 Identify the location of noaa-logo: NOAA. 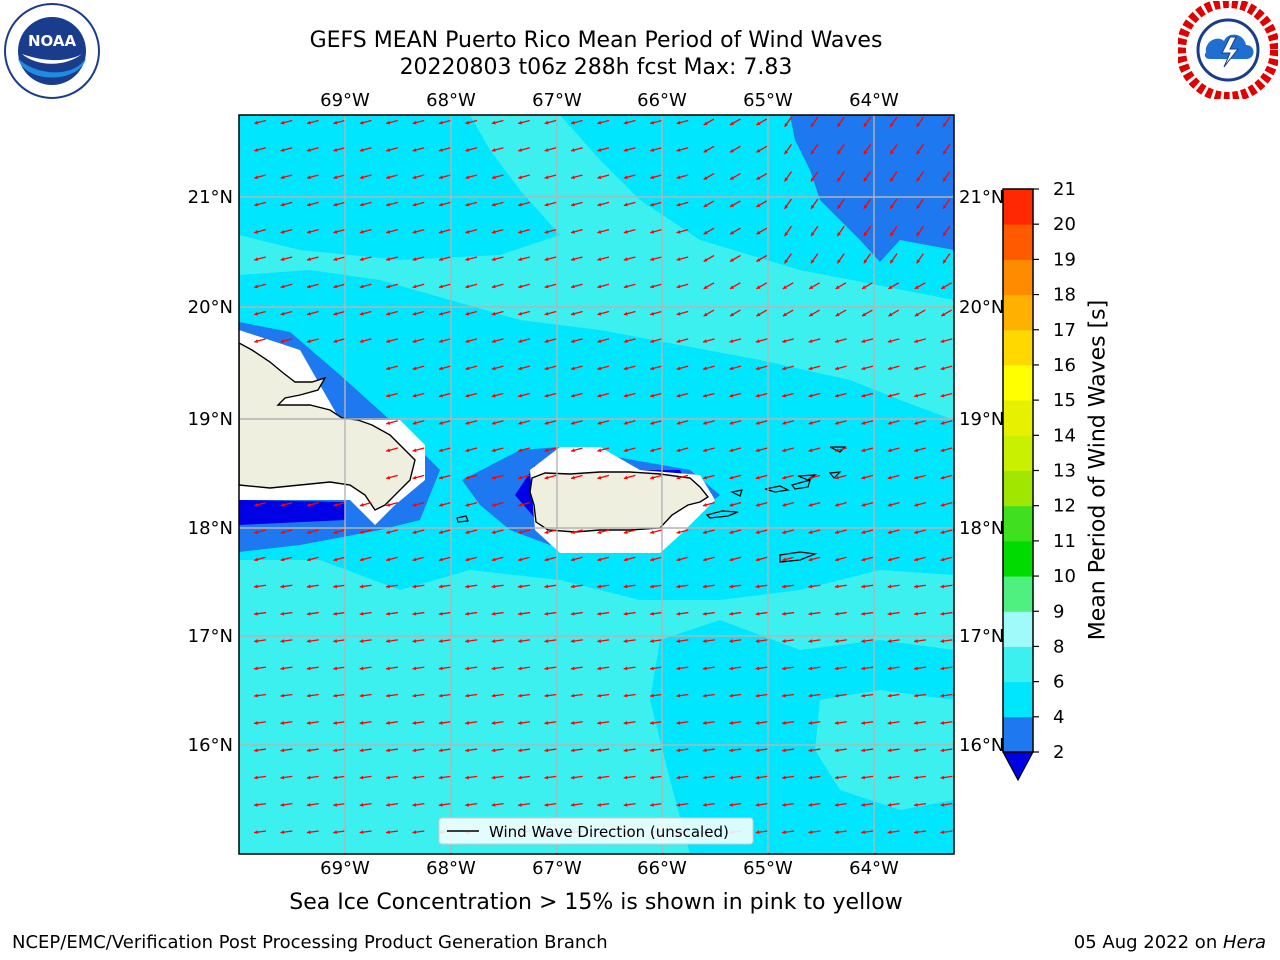
(52, 51).